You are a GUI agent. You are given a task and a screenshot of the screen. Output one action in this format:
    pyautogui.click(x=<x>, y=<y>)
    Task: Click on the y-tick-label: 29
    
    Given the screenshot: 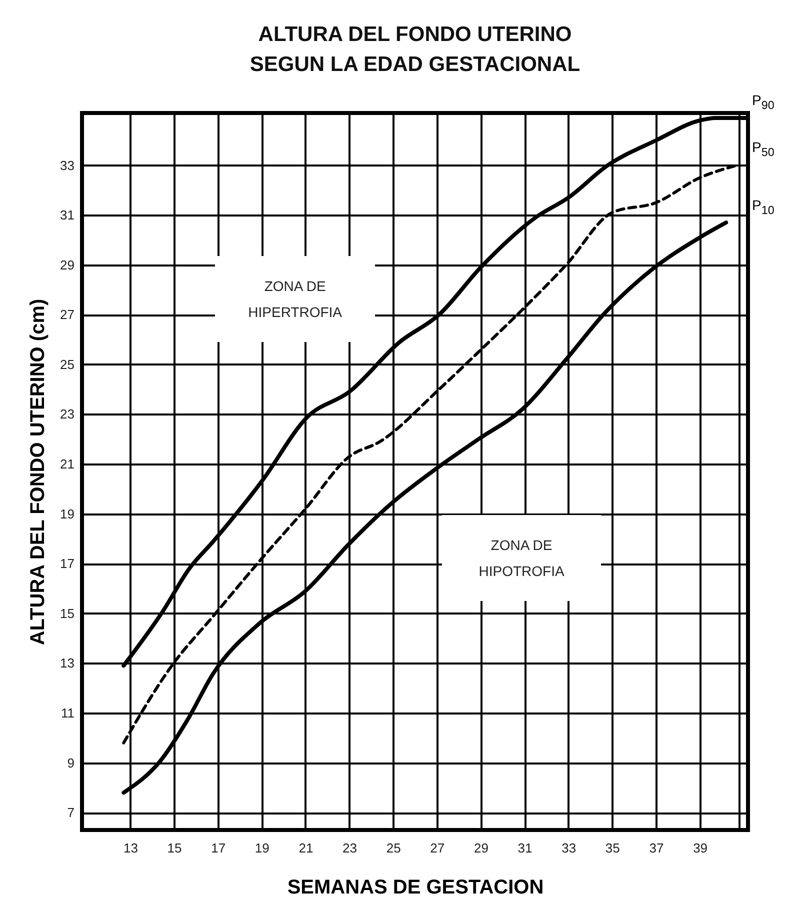 What is the action you would take?
    pyautogui.click(x=67, y=264)
    